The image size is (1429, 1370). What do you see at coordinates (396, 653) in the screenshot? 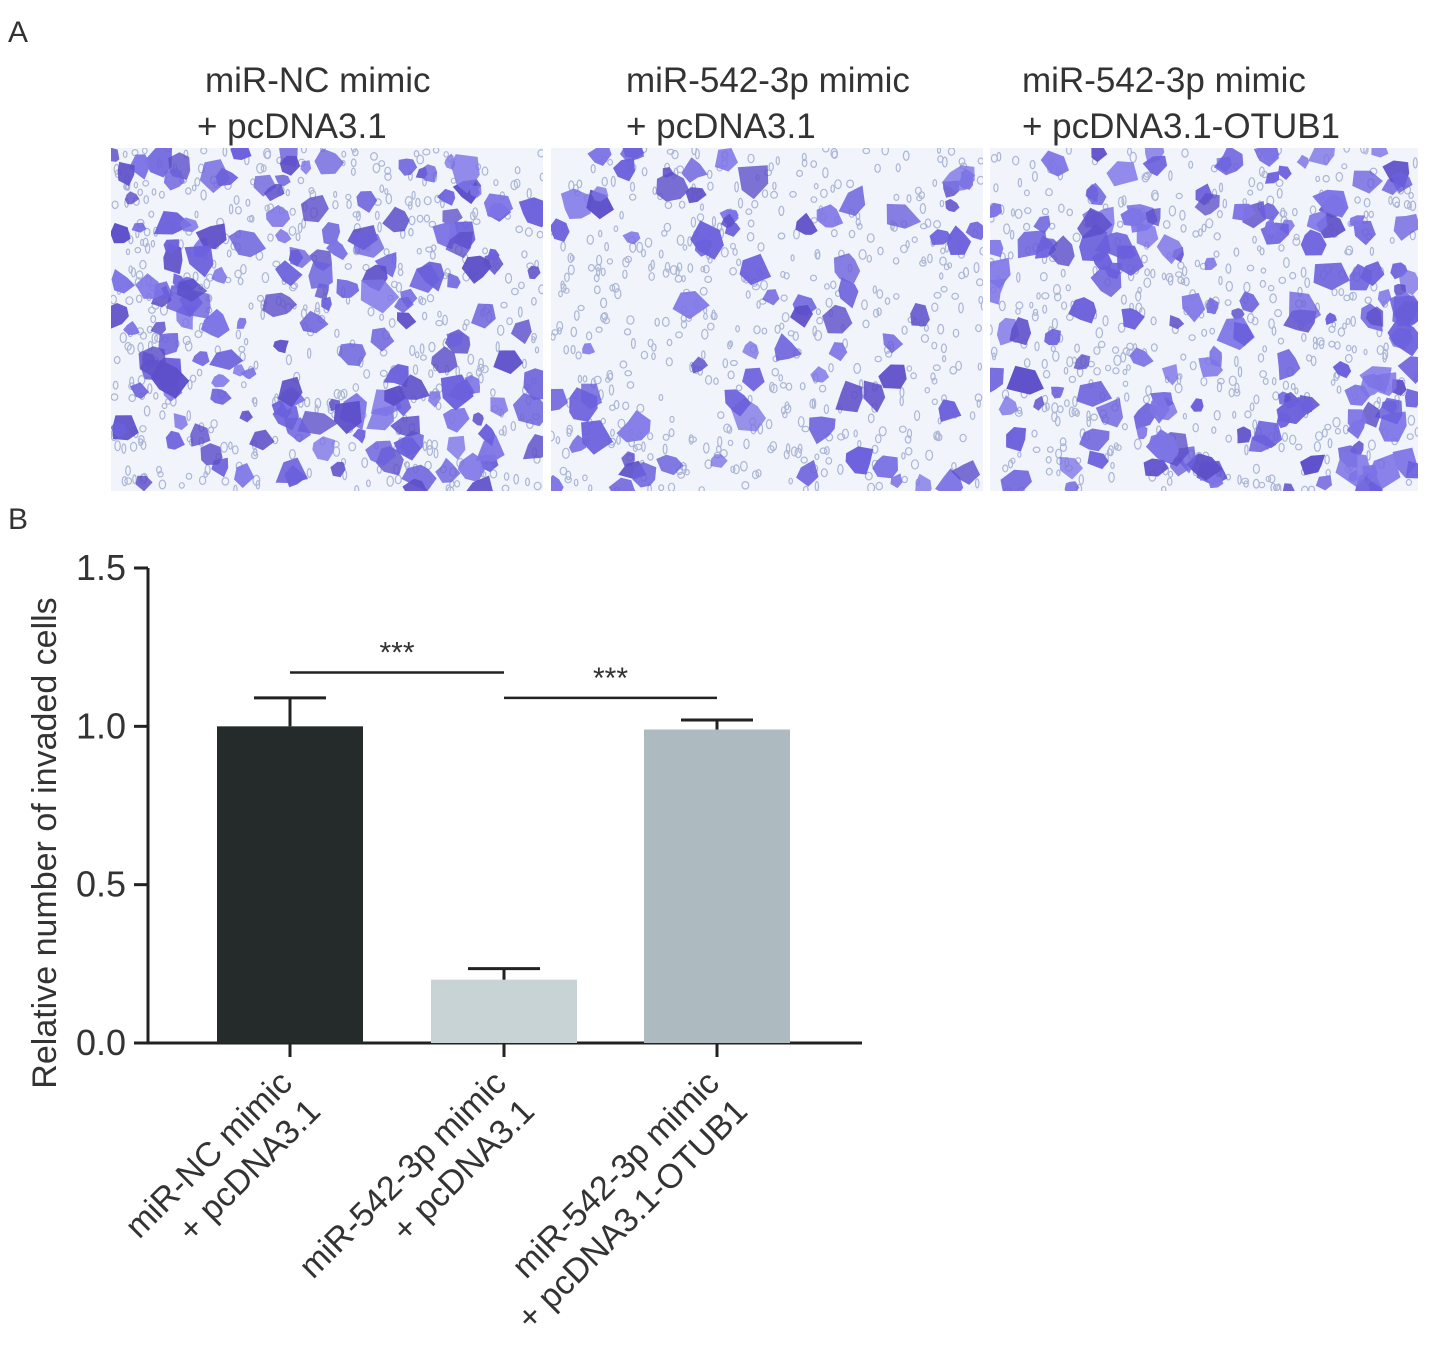
I see `significance-label-1: ***` at bounding box center [396, 653].